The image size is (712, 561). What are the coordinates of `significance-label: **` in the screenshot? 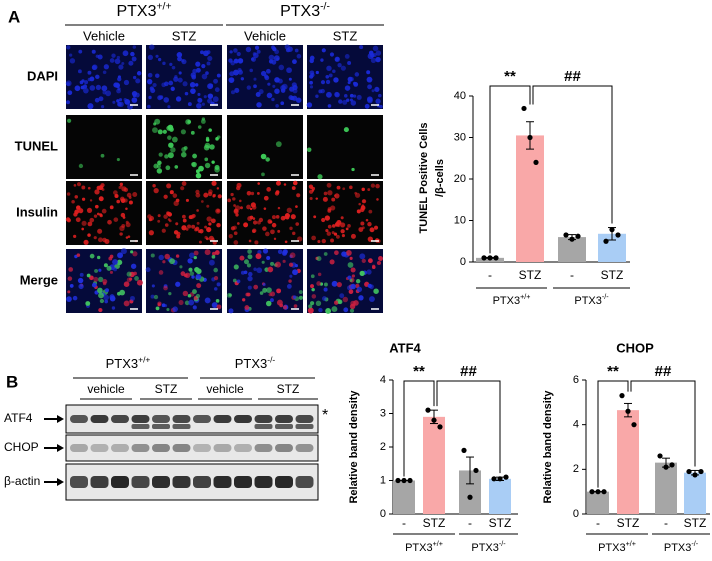 It's located at (613, 371).